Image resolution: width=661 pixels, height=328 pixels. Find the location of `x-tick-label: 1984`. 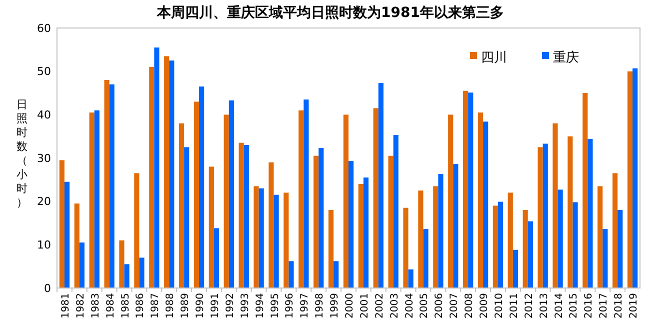

x-tick-label: 1984 is located at coordinates (110, 305).